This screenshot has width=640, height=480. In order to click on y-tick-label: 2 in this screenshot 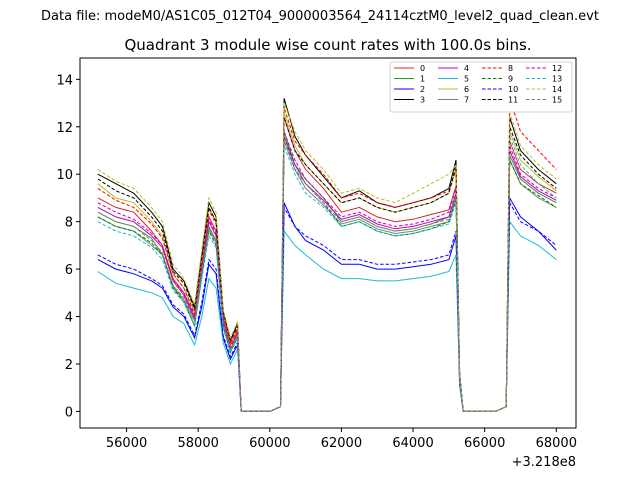, I will do `click(69, 365)`.